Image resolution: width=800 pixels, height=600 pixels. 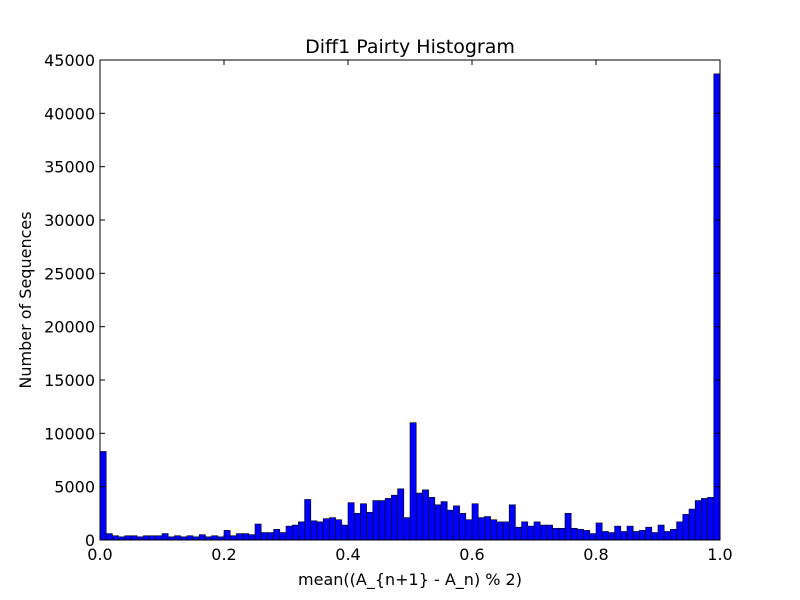 What do you see at coordinates (410, 47) in the screenshot?
I see `chart-title: Diff1 Pairty Histogram` at bounding box center [410, 47].